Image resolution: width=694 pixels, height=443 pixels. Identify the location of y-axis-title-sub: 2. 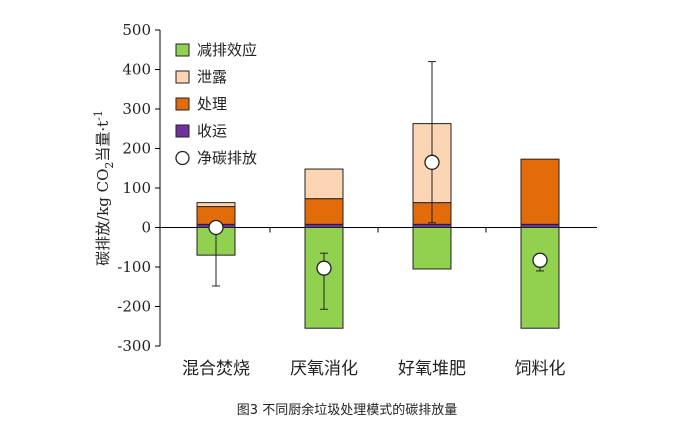
(109, 165).